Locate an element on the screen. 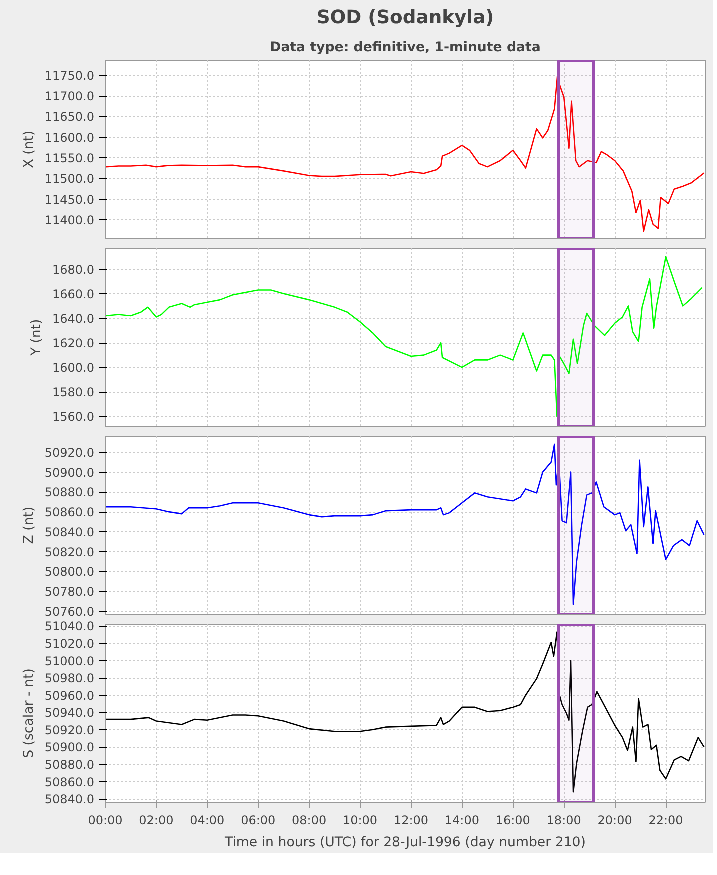 Image resolution: width=717 pixels, height=875 pixels. x-tick-label: 12:00 is located at coordinates (411, 821).